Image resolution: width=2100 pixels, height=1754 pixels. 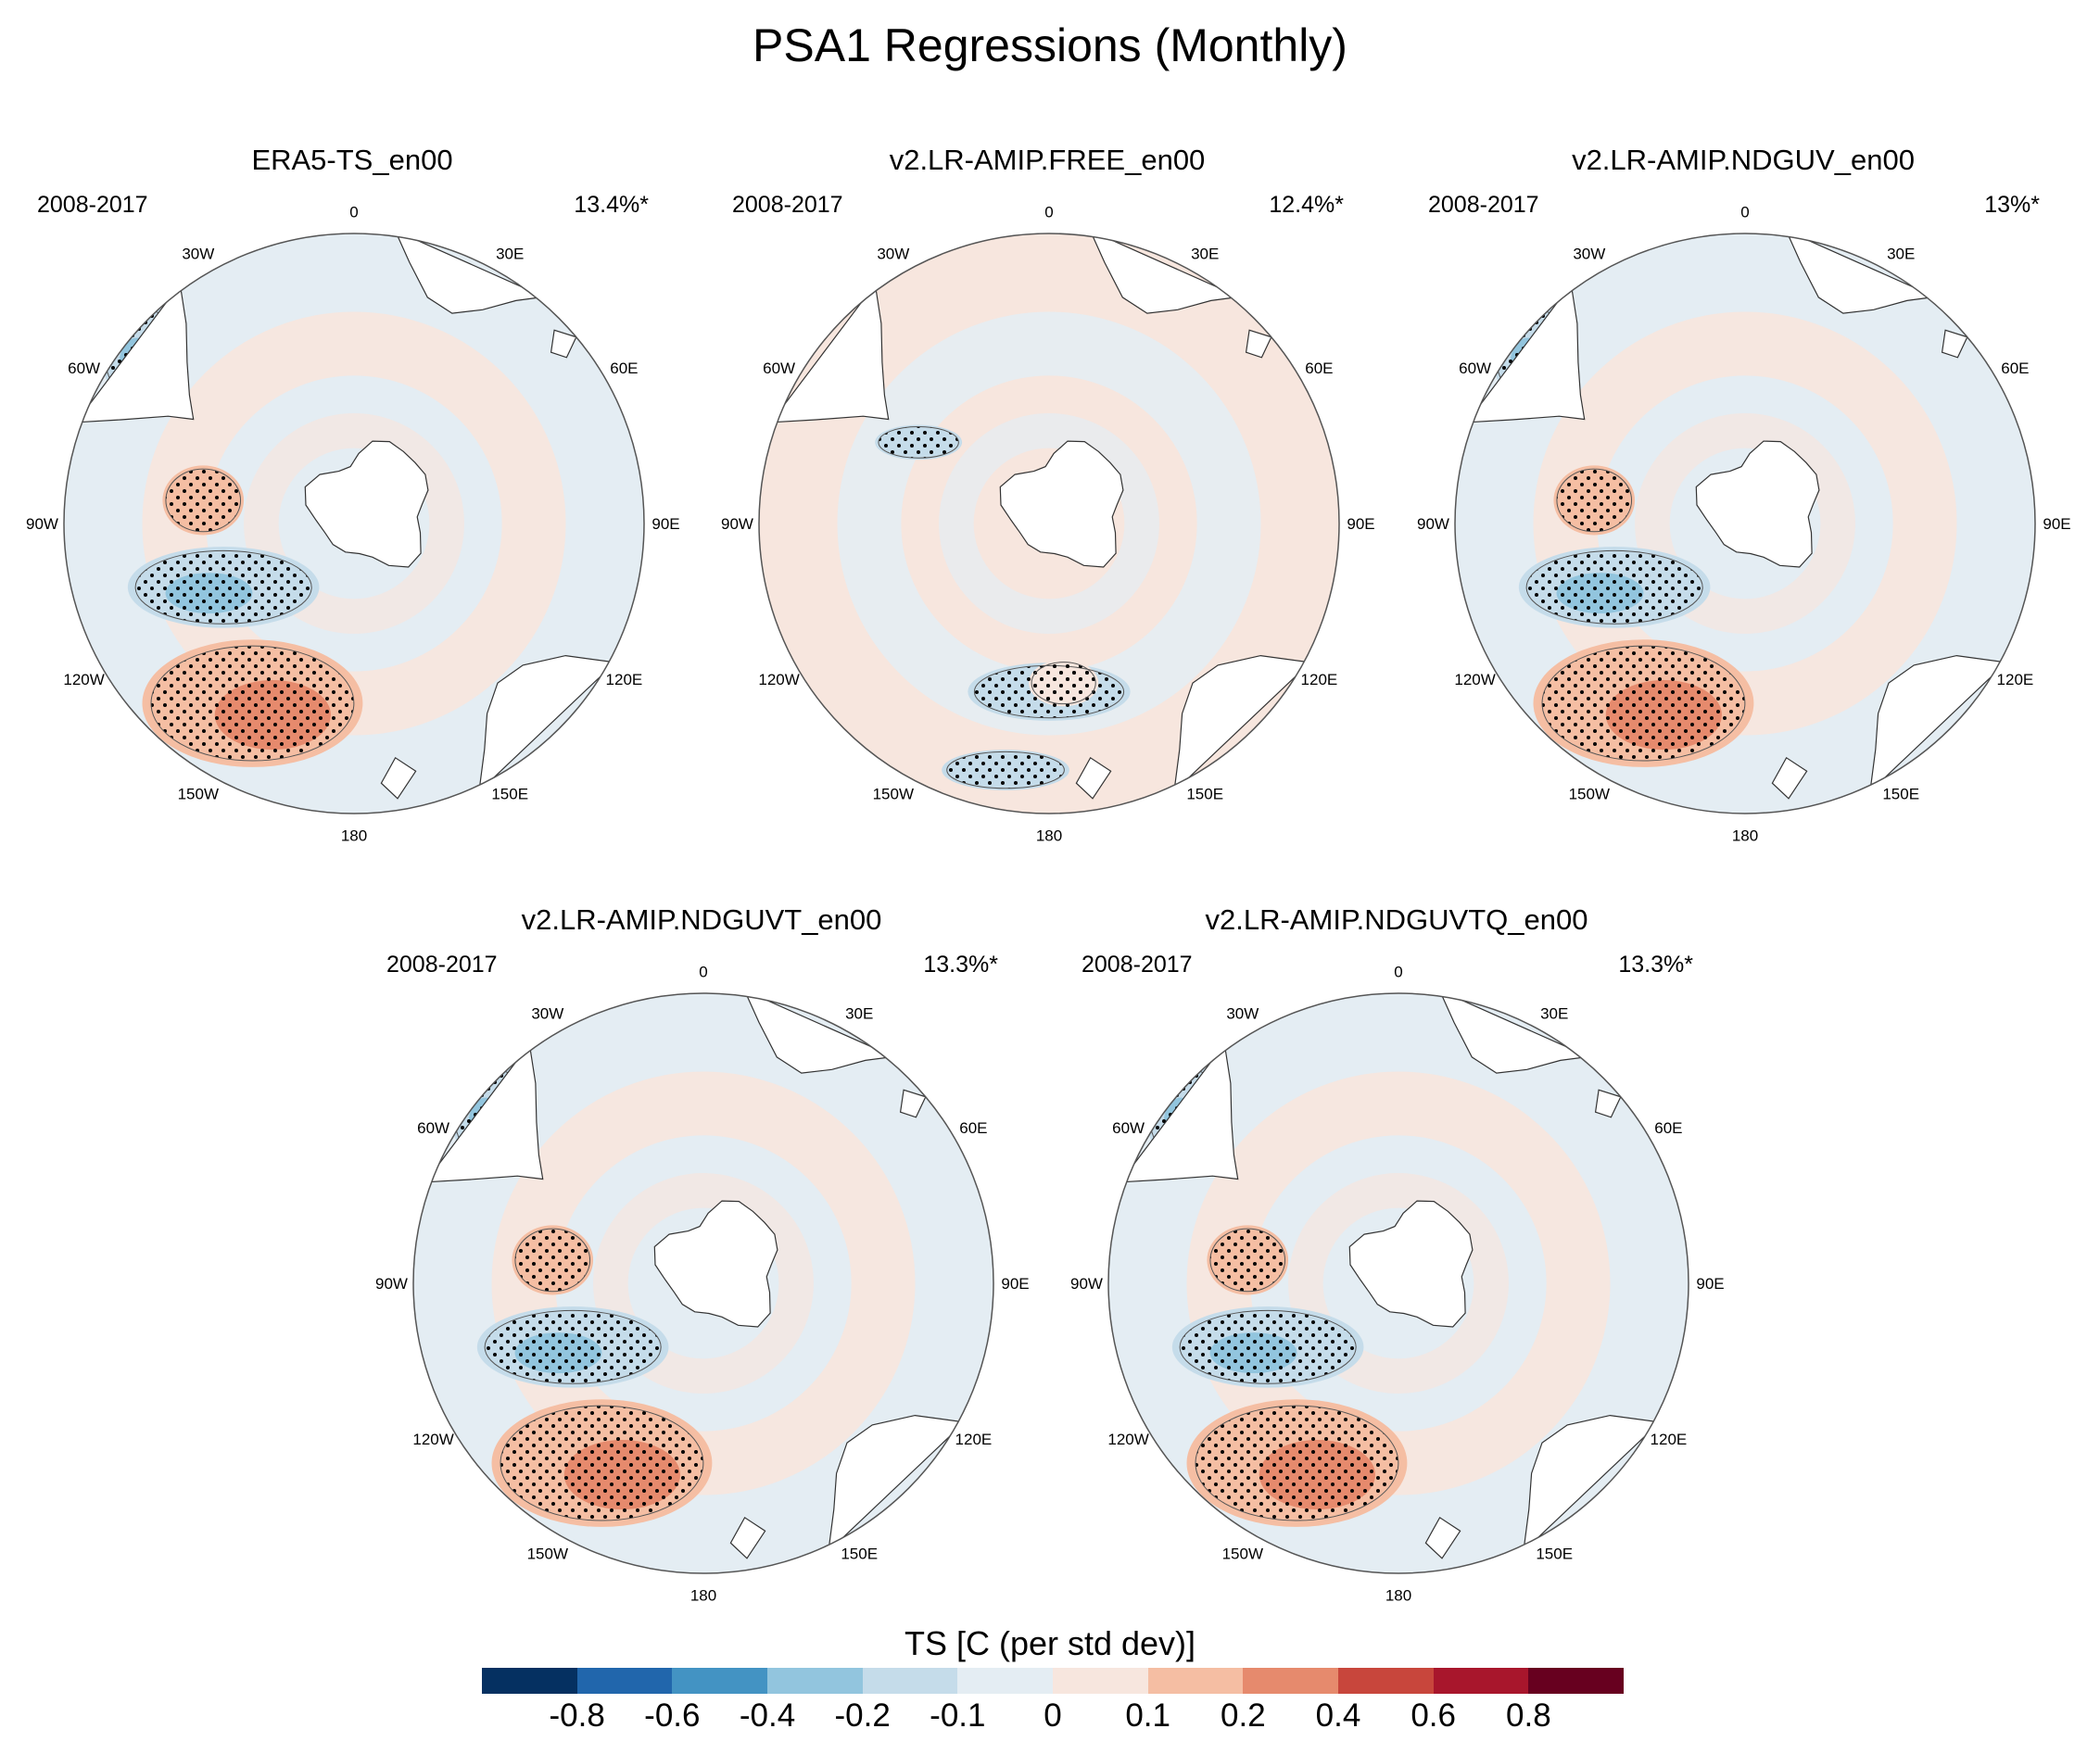 I want to click on colorbar-tick-label: -0.1, so click(x=958, y=1715).